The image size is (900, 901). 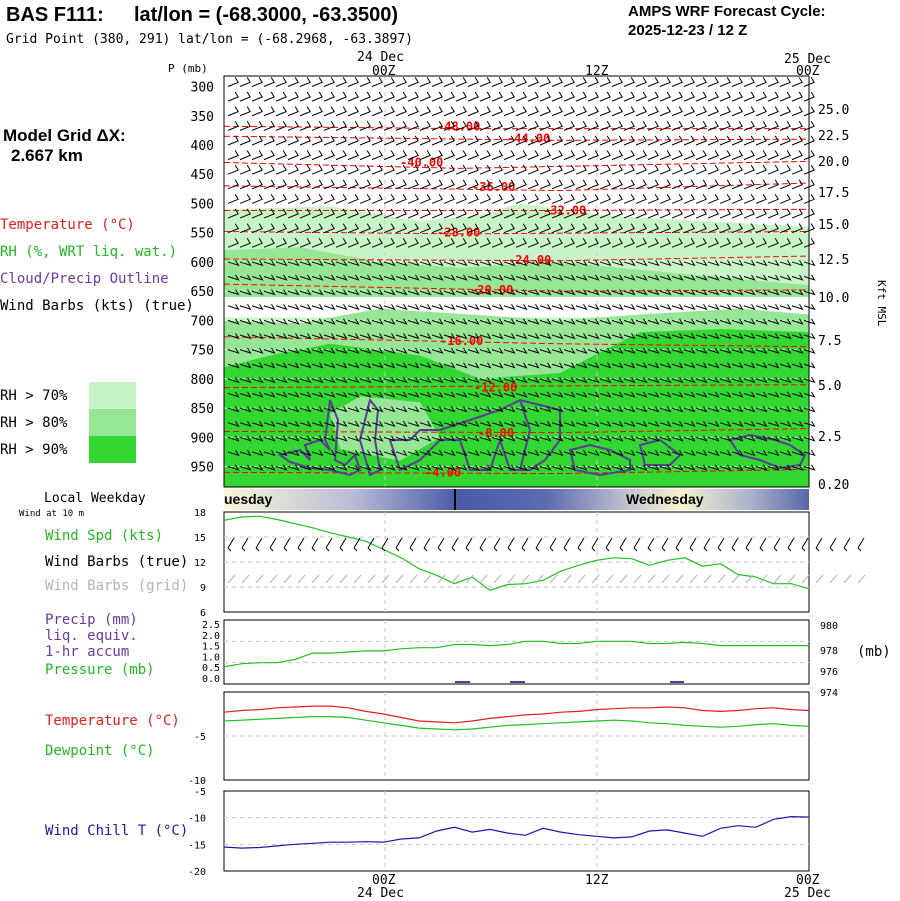 I want to click on model-grid-label: Model Grid ΔX:, so click(x=64, y=135).